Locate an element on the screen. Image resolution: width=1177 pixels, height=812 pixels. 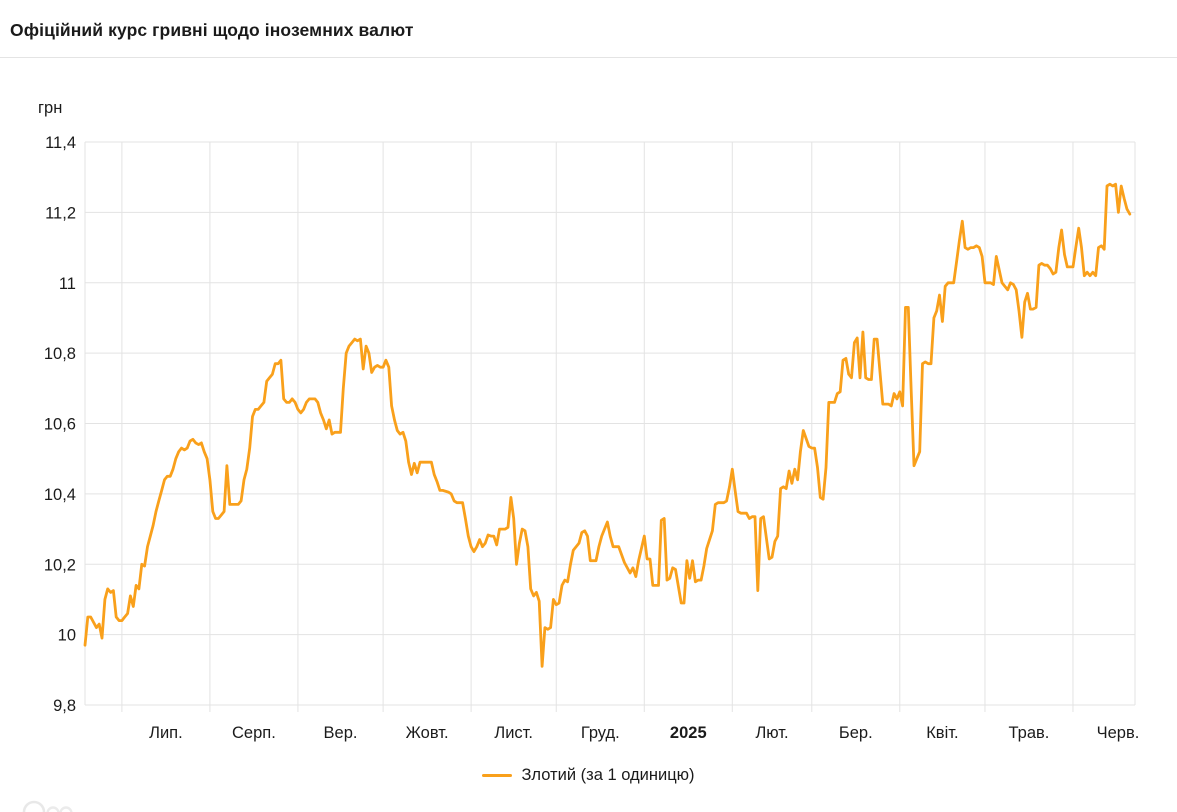
legend-item-zloty: Злотий (за 1 одиницю) is located at coordinates (588, 775).